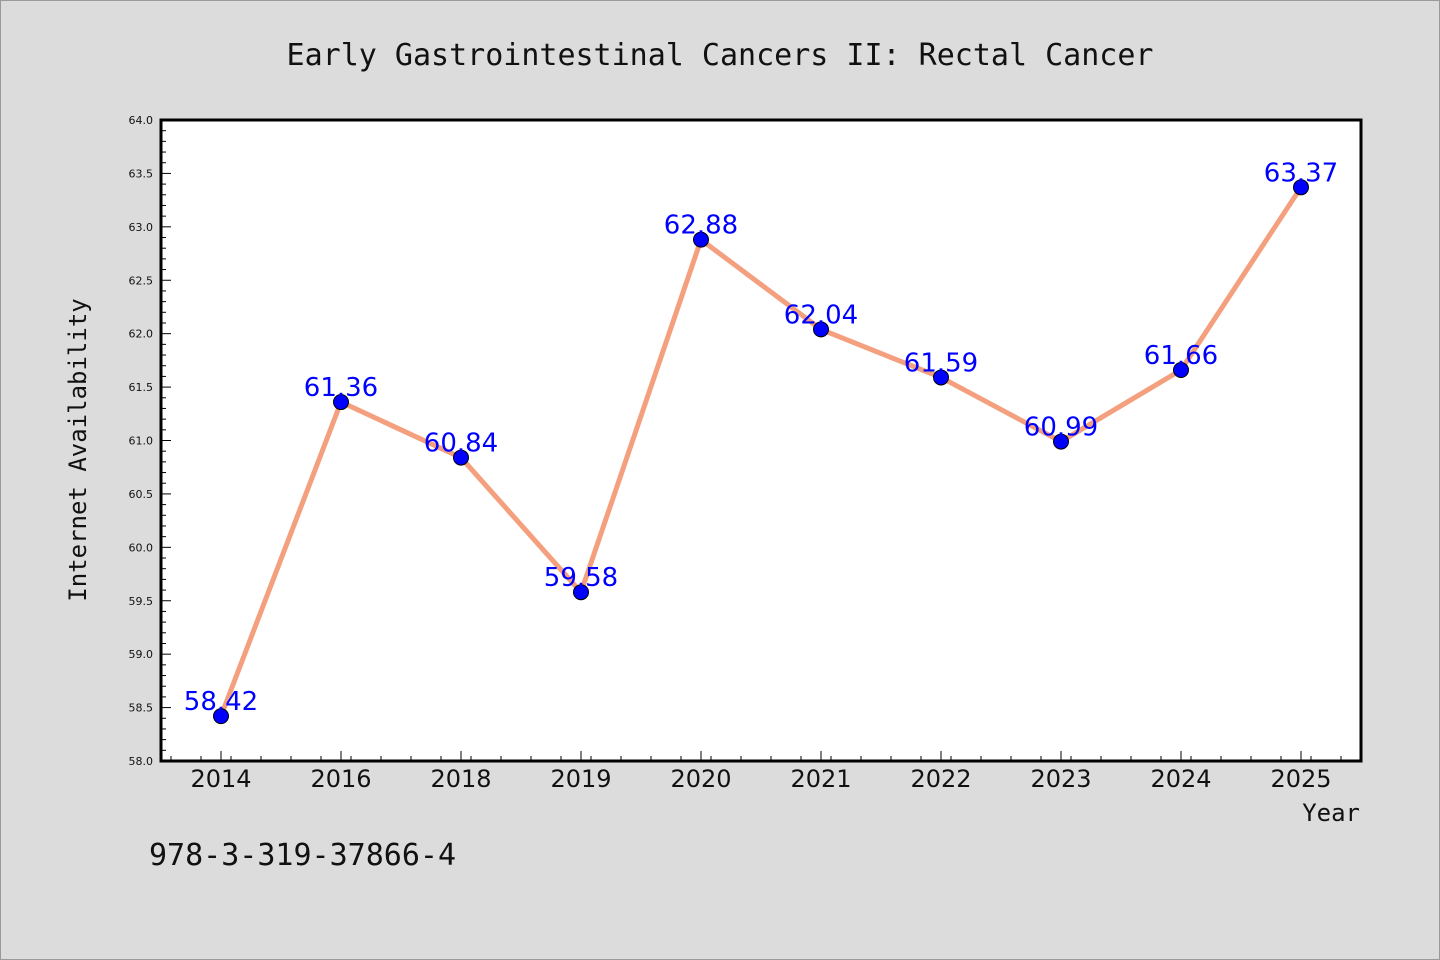 The image size is (1440, 960). I want to click on x-tick-label: 2023, so click(1060, 779).